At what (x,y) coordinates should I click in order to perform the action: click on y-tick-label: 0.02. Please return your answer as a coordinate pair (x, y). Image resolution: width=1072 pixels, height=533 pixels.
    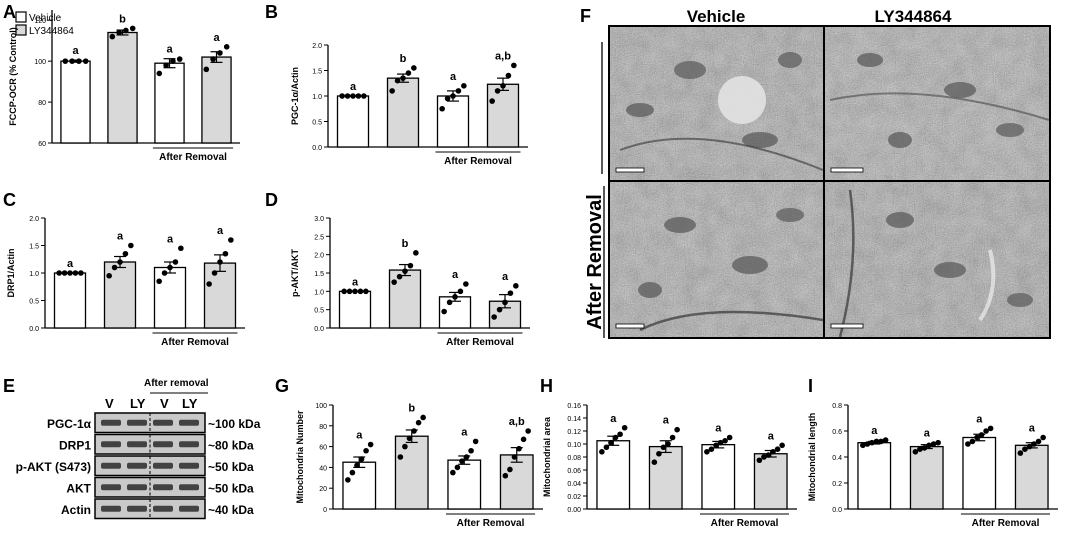
    Looking at the image, I should click on (574, 497).